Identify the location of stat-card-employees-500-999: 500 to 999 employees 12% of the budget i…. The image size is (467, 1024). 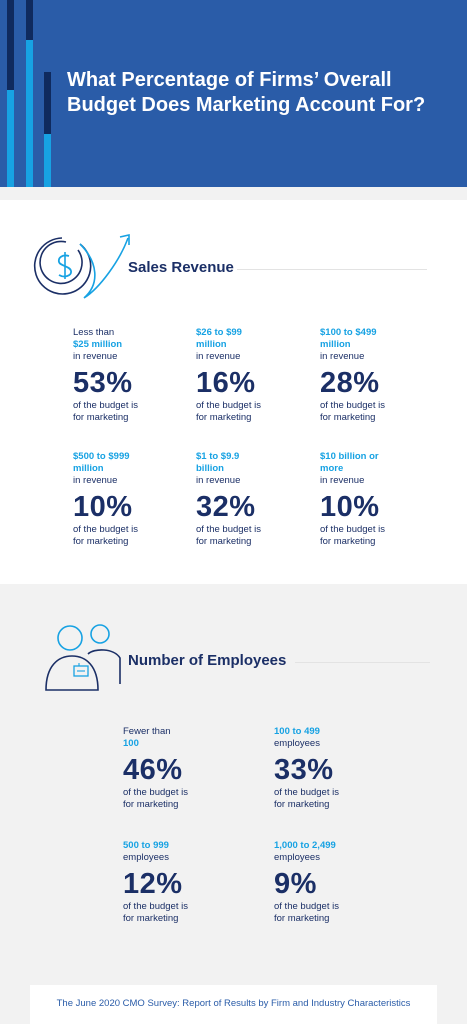
(183, 882).